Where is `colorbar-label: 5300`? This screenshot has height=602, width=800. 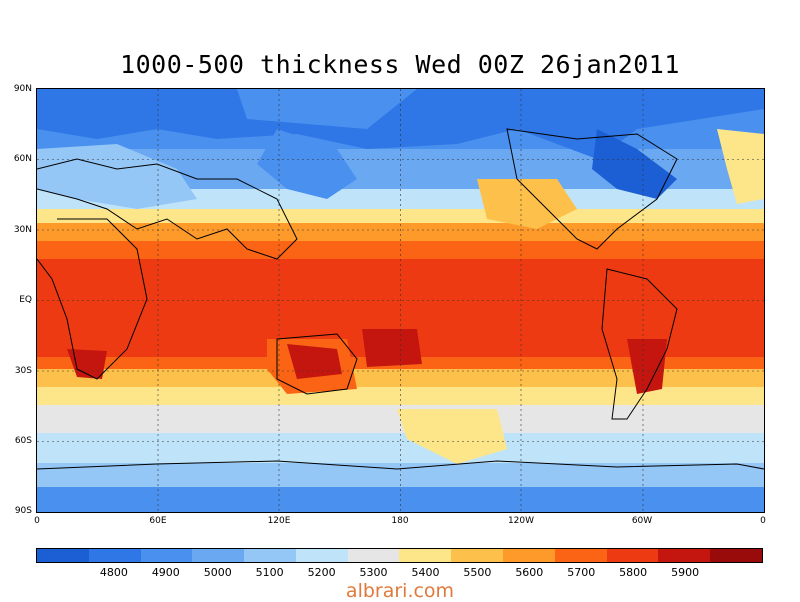
colorbar-label: 5300 is located at coordinates (373, 572).